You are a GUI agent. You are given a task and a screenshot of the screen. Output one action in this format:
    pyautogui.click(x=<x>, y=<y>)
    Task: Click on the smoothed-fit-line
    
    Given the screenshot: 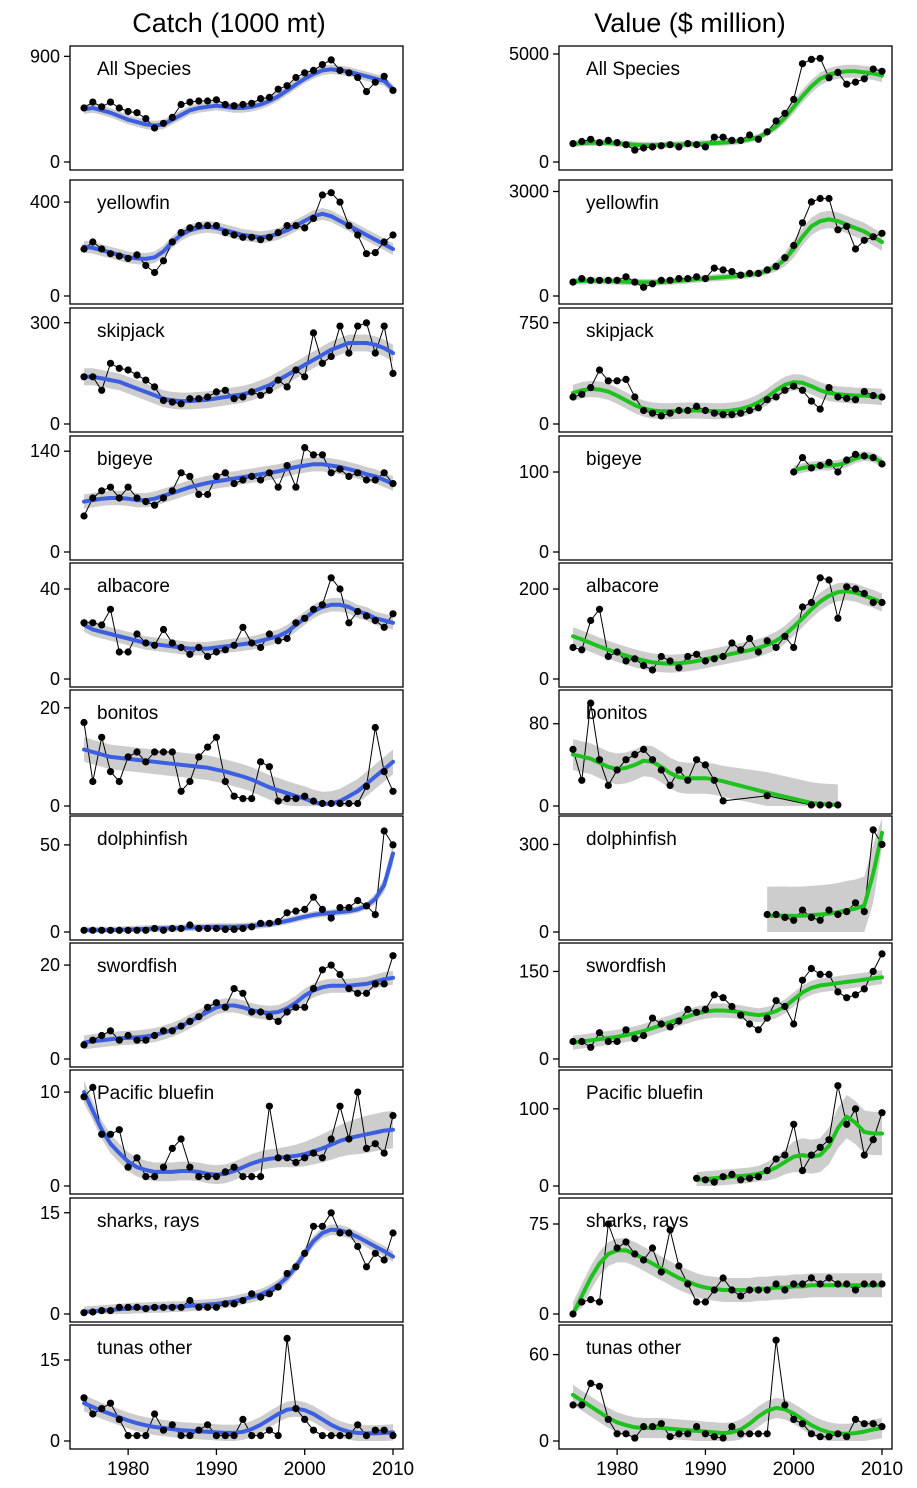 What is the action you would take?
    pyautogui.click(x=238, y=1418)
    